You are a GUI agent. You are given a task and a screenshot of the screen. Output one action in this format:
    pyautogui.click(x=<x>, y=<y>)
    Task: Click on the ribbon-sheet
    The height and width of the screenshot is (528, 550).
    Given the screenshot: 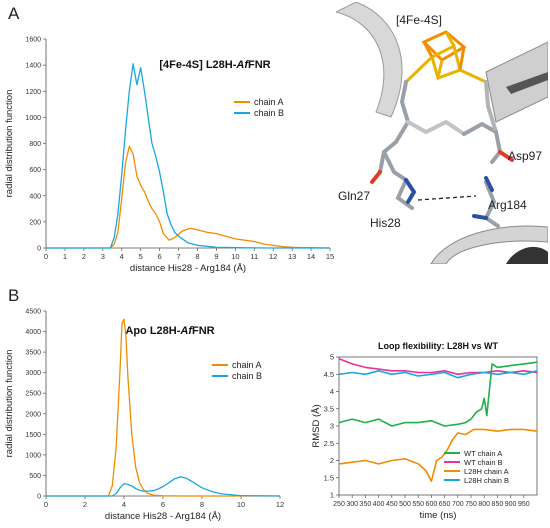 What is the action you would take?
    pyautogui.click(x=516, y=82)
    